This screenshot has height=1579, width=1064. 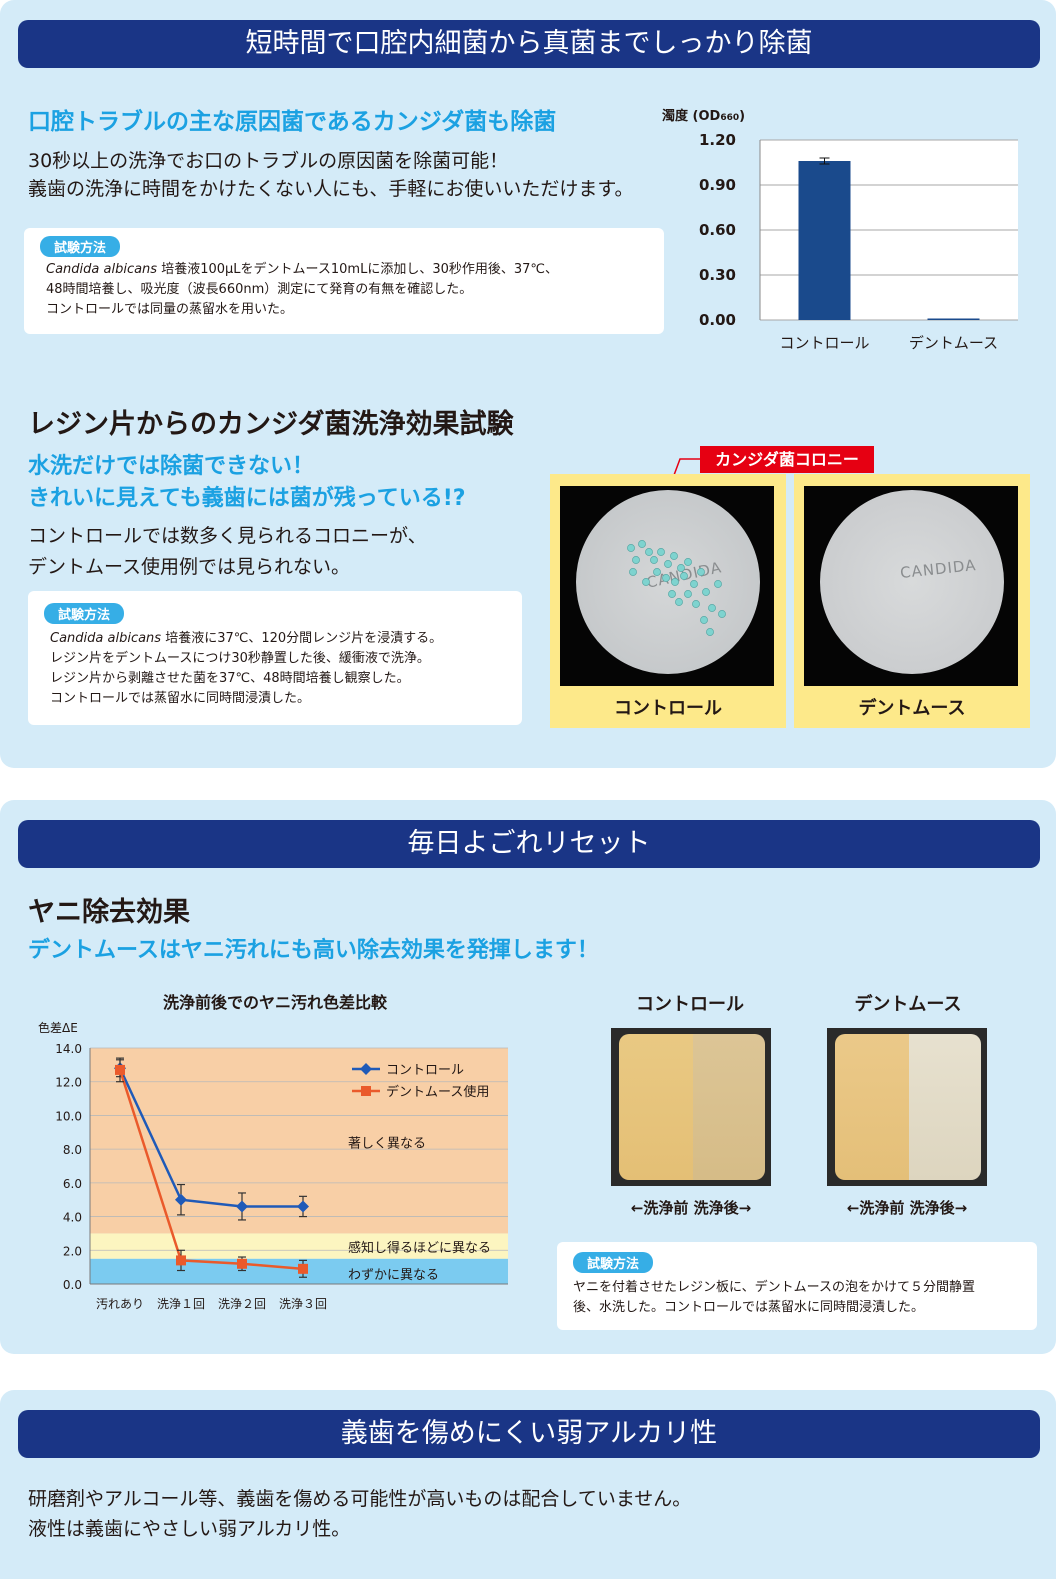 I want to click on photo-label-dent: デントムース, so click(x=908, y=1004).